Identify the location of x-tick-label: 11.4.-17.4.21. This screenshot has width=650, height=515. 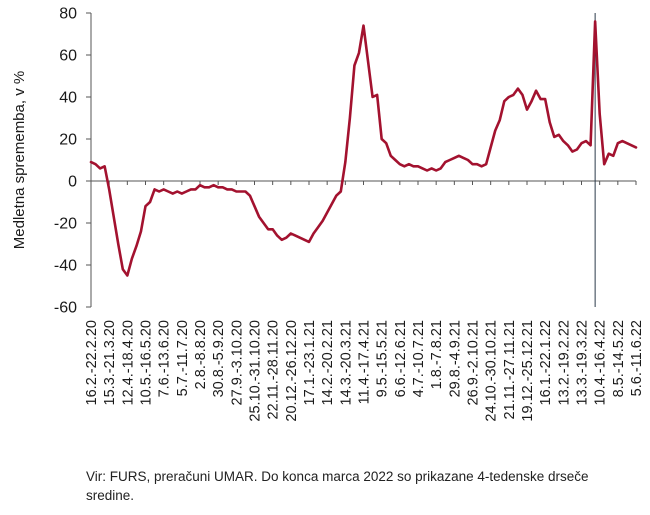
(365, 362).